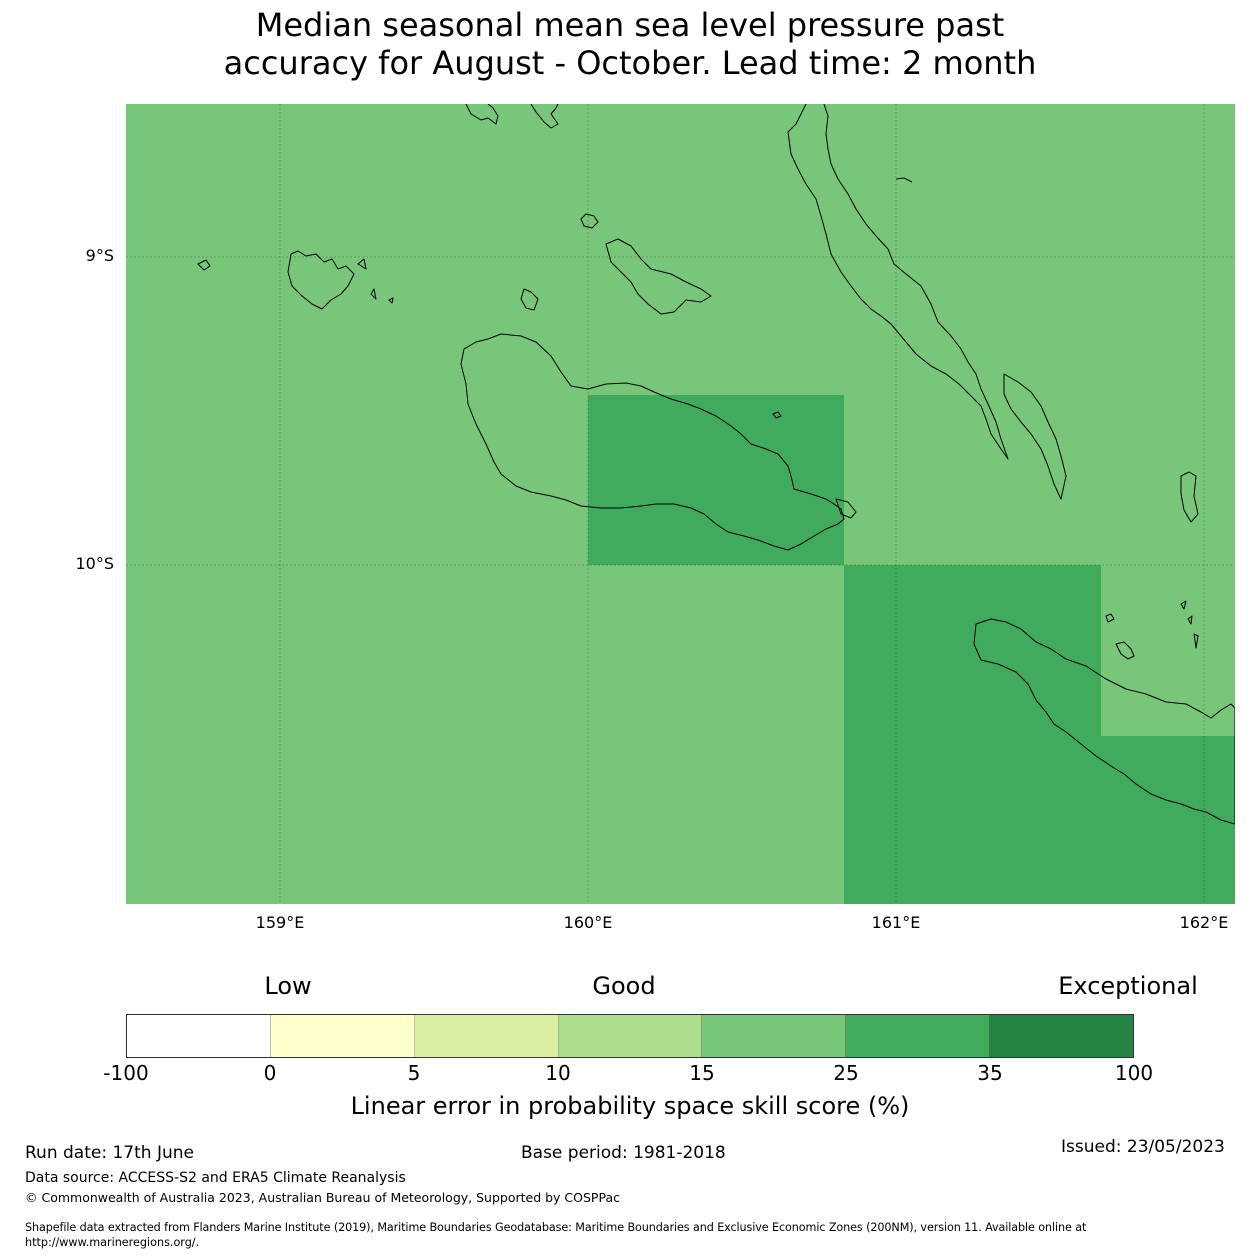 This screenshot has height=1260, width=1260. I want to click on colorbar-tick: 15, so click(702, 1073).